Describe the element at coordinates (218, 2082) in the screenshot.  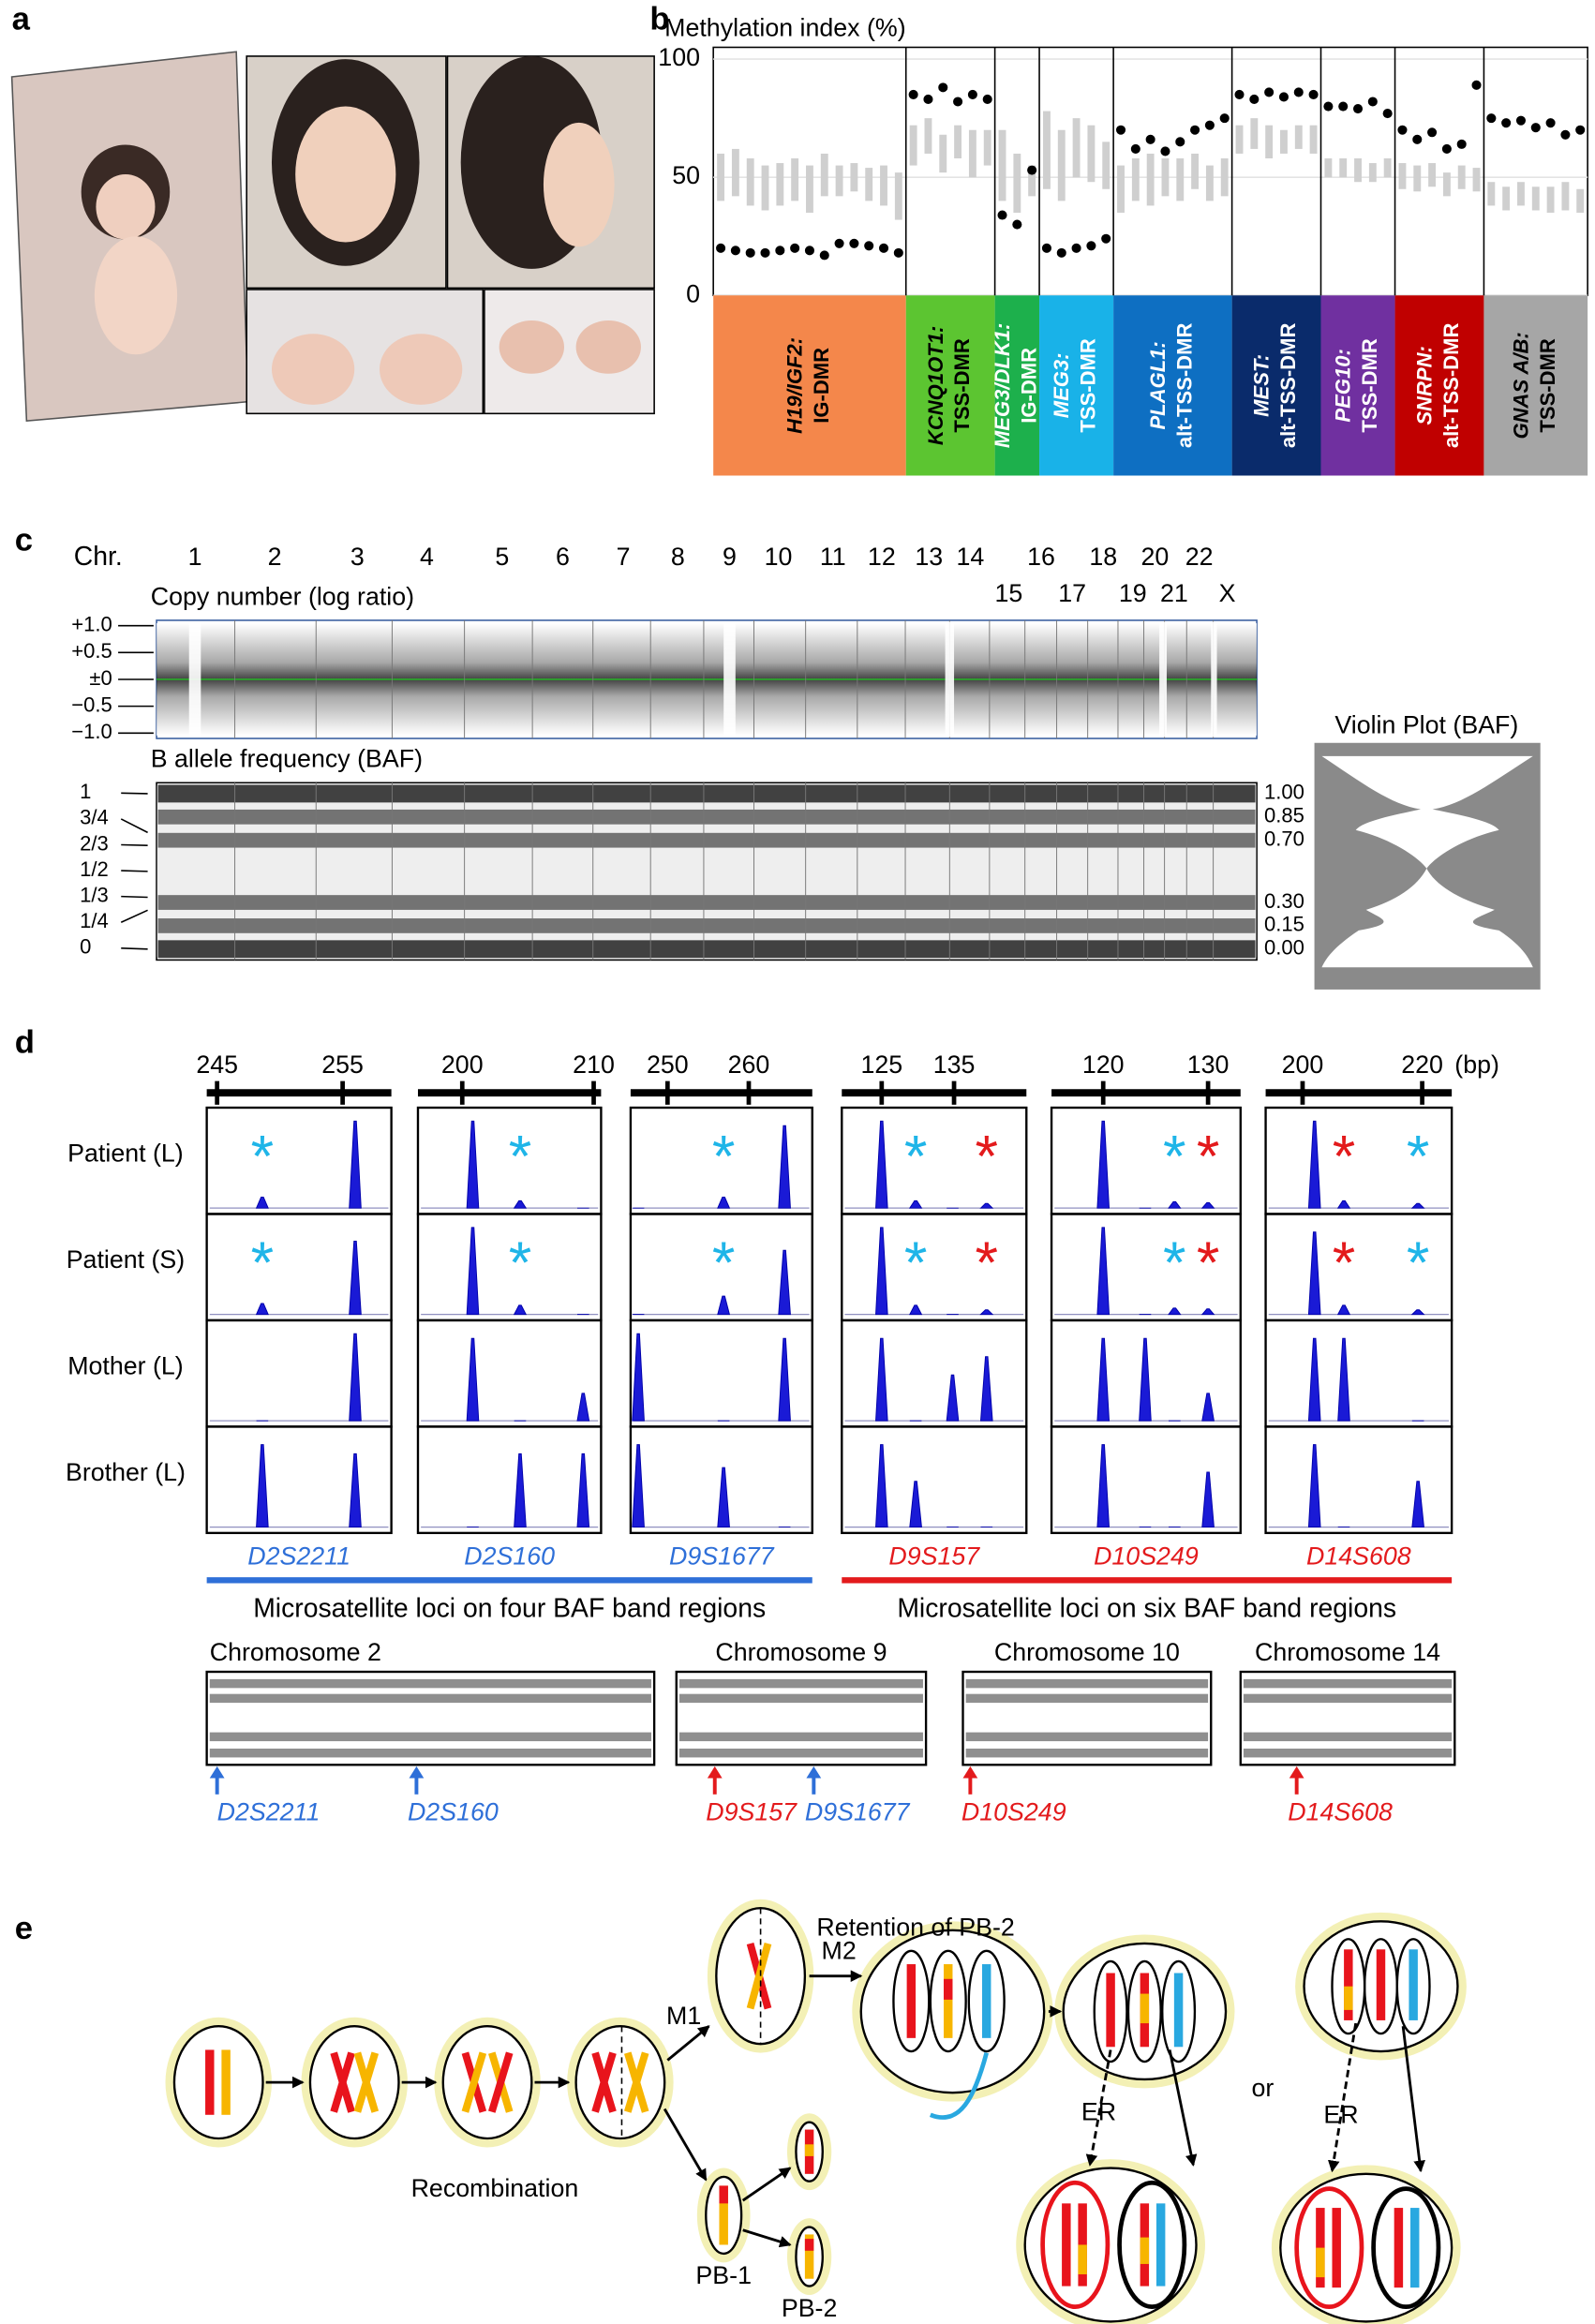
I see `cell-membrane` at that location.